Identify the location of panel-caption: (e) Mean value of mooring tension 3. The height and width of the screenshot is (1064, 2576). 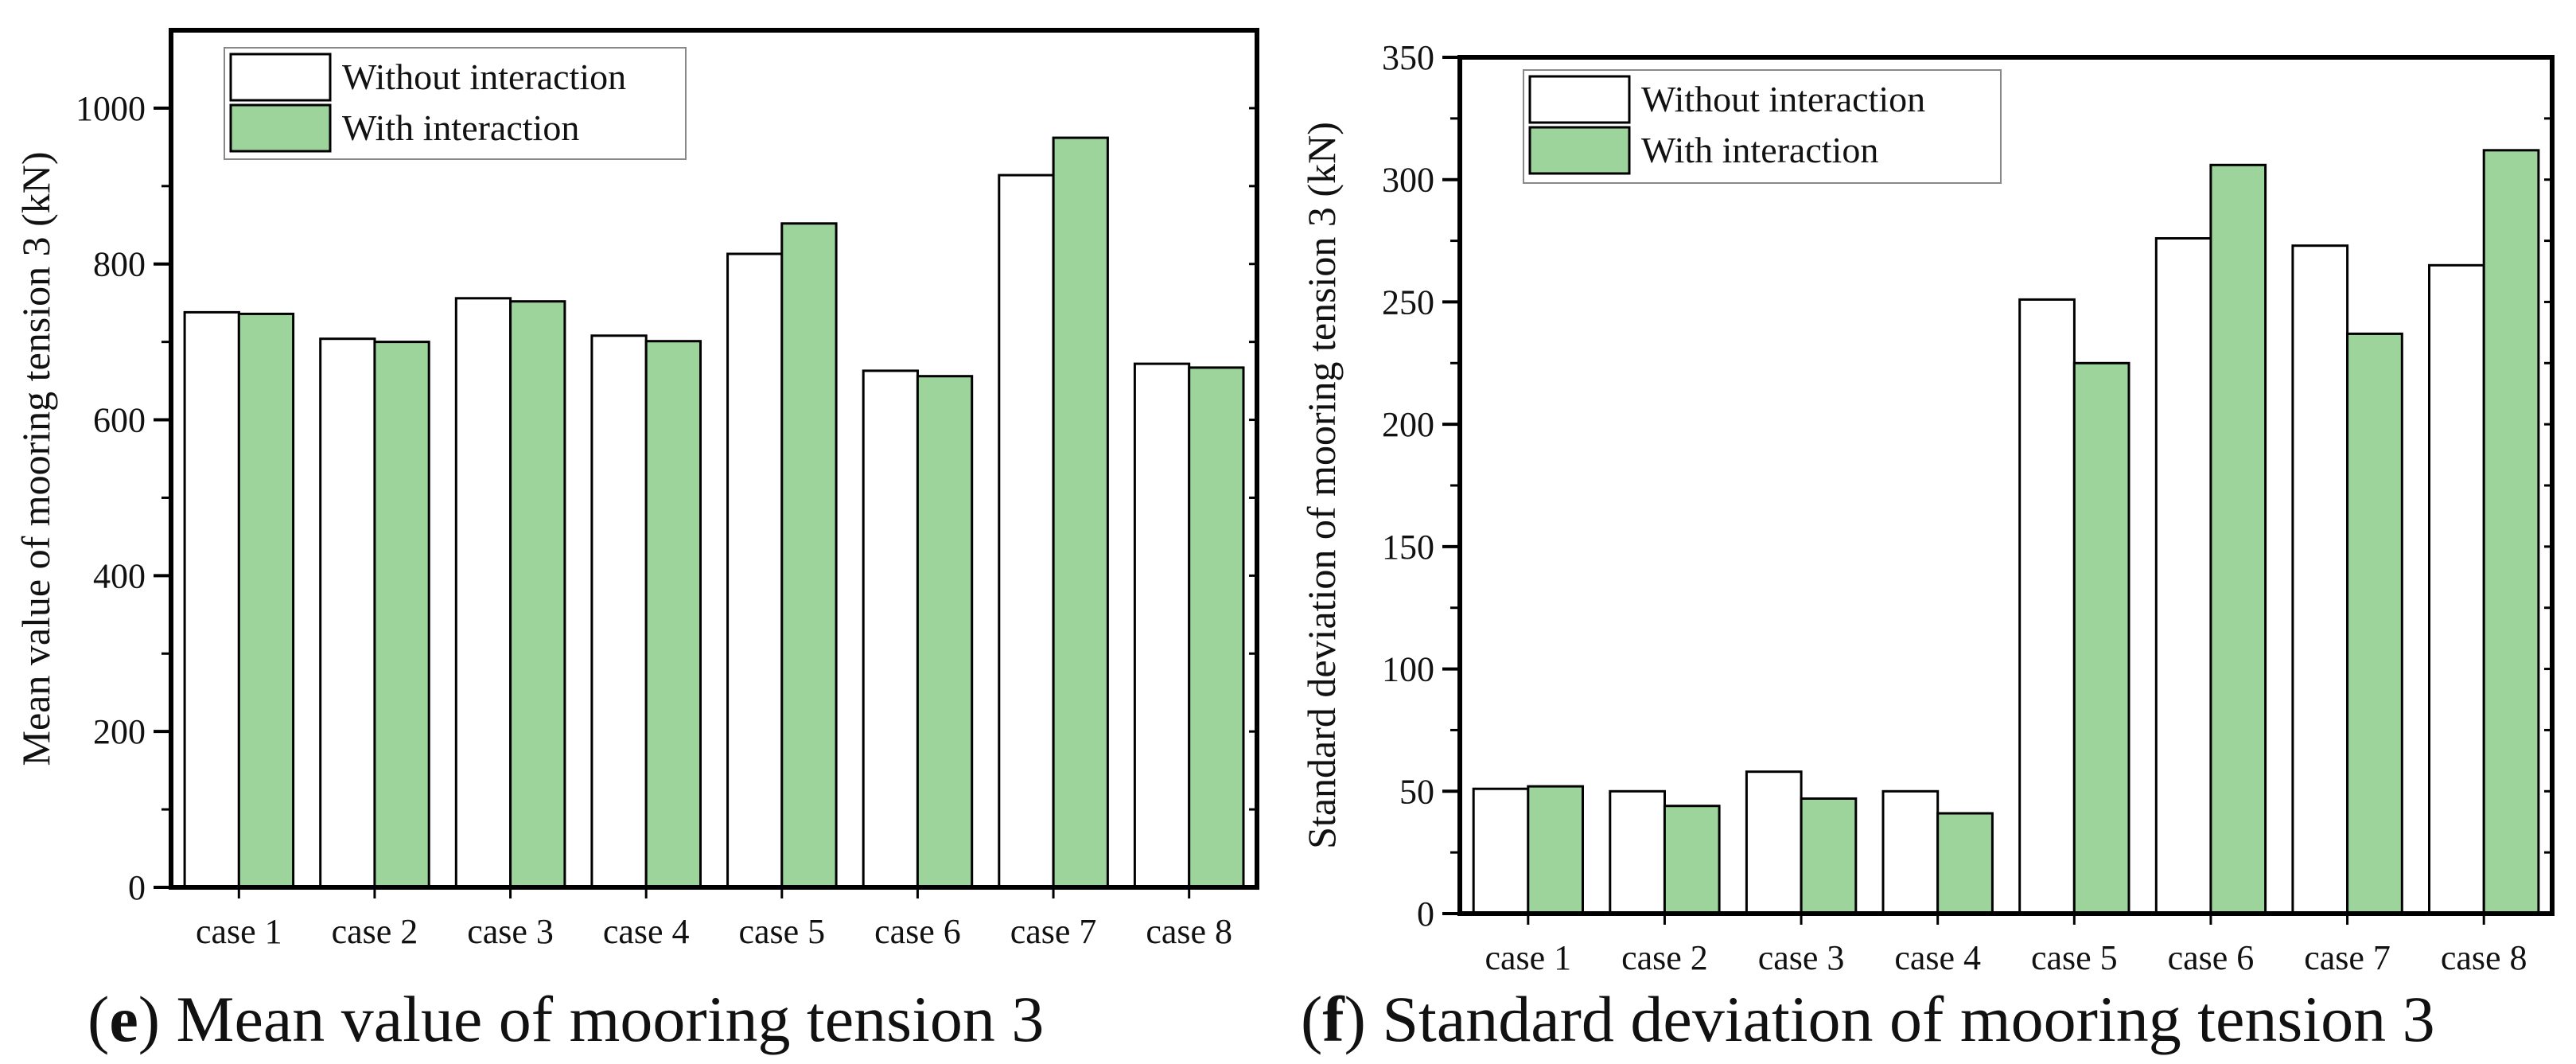
(566, 1019).